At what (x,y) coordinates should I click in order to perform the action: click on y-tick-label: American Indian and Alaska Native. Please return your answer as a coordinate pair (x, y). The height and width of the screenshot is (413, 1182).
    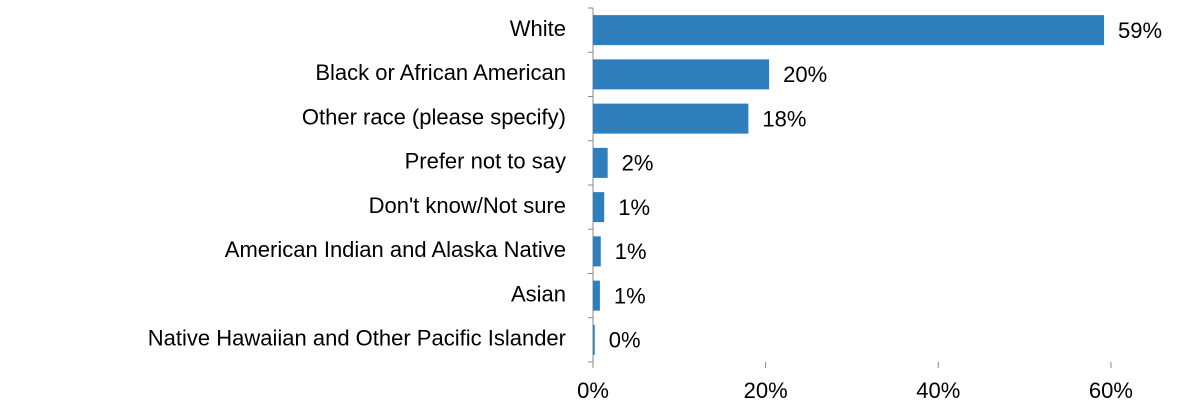
    Looking at the image, I should click on (395, 249).